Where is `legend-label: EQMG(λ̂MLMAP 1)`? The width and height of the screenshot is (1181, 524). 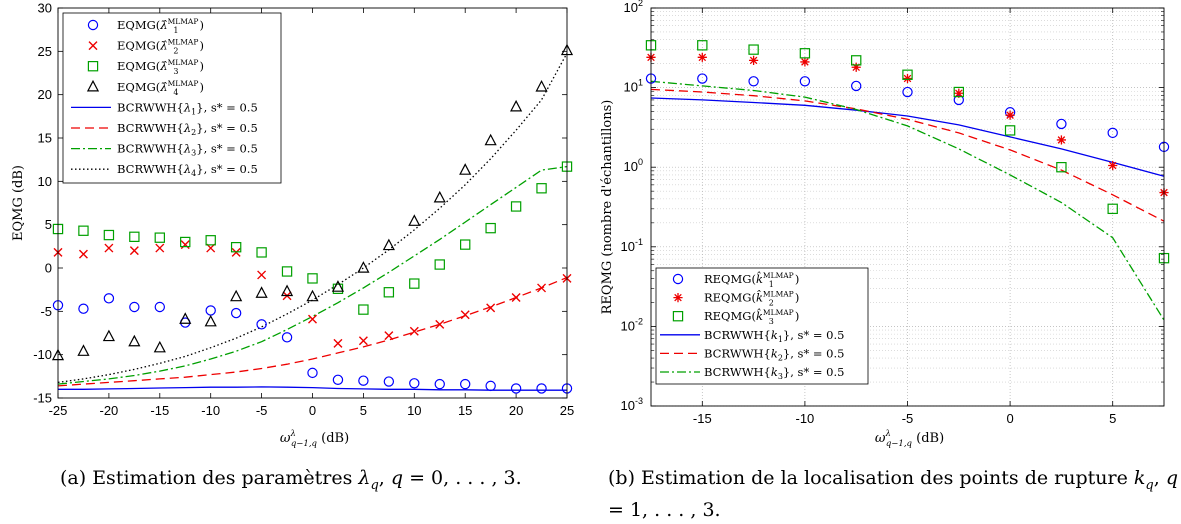 legend-label: EQMG(λ̂MLMAP 1) is located at coordinates (160, 26).